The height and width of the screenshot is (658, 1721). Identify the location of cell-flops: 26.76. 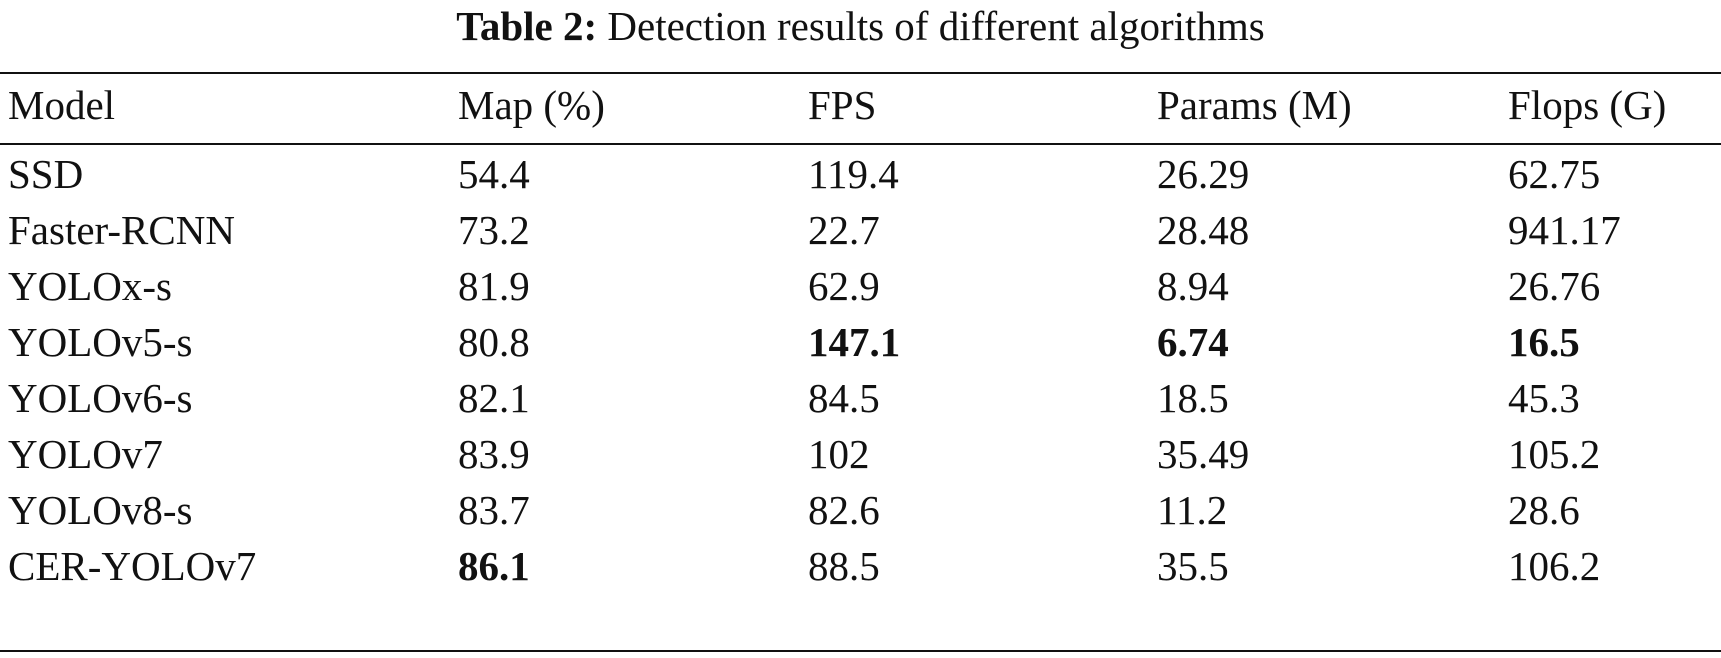
(1554, 286).